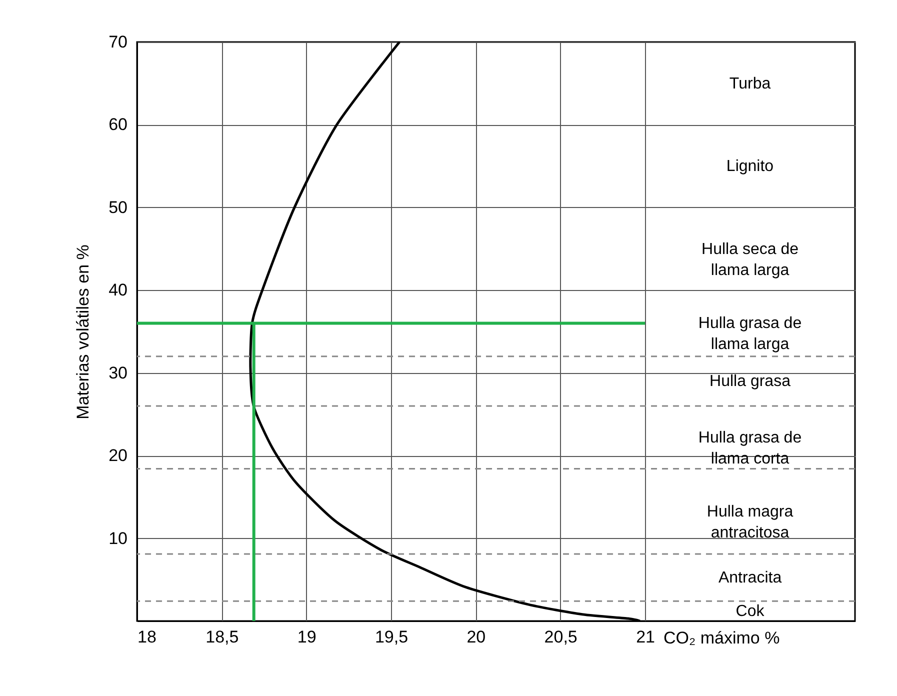 This screenshot has width=897, height=696. What do you see at coordinates (750, 578) in the screenshot?
I see `annotation: Antracita` at bounding box center [750, 578].